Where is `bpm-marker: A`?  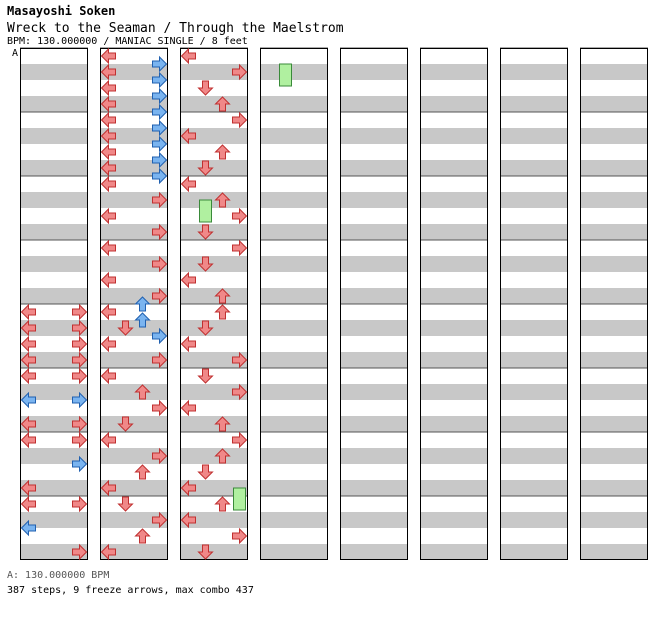 bpm-marker: A is located at coordinates (15, 53).